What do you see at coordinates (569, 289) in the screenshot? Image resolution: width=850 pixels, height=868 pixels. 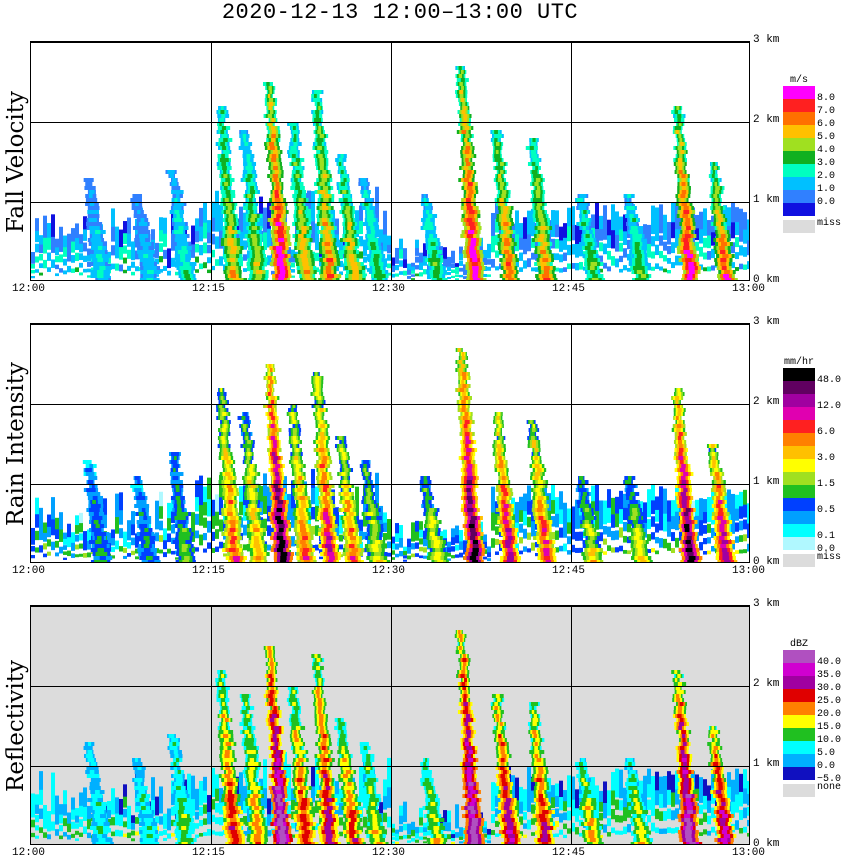 I see `x-tick-label: 12:45` at bounding box center [569, 289].